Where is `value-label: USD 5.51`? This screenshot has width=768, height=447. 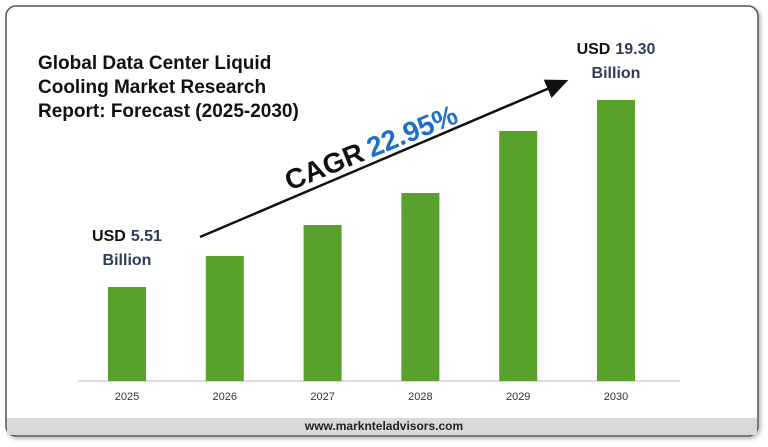 value-label: USD 5.51 is located at coordinates (127, 236).